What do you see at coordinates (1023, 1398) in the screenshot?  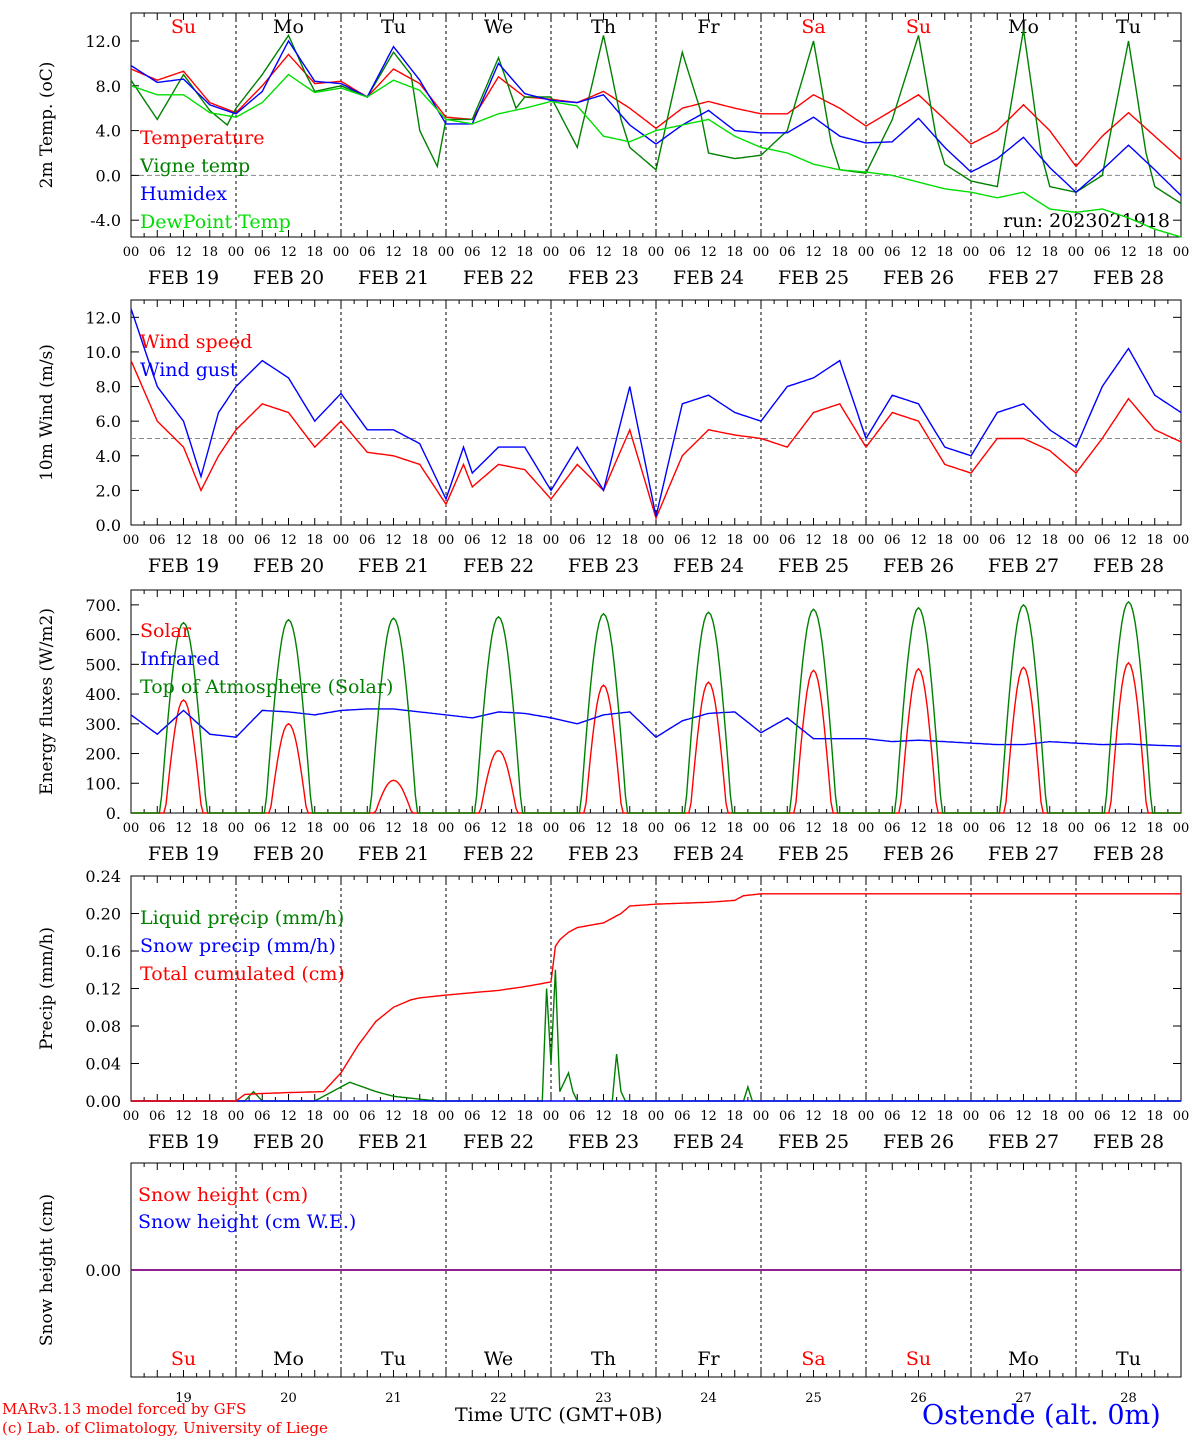 I see `day-number-label: 27` at bounding box center [1023, 1398].